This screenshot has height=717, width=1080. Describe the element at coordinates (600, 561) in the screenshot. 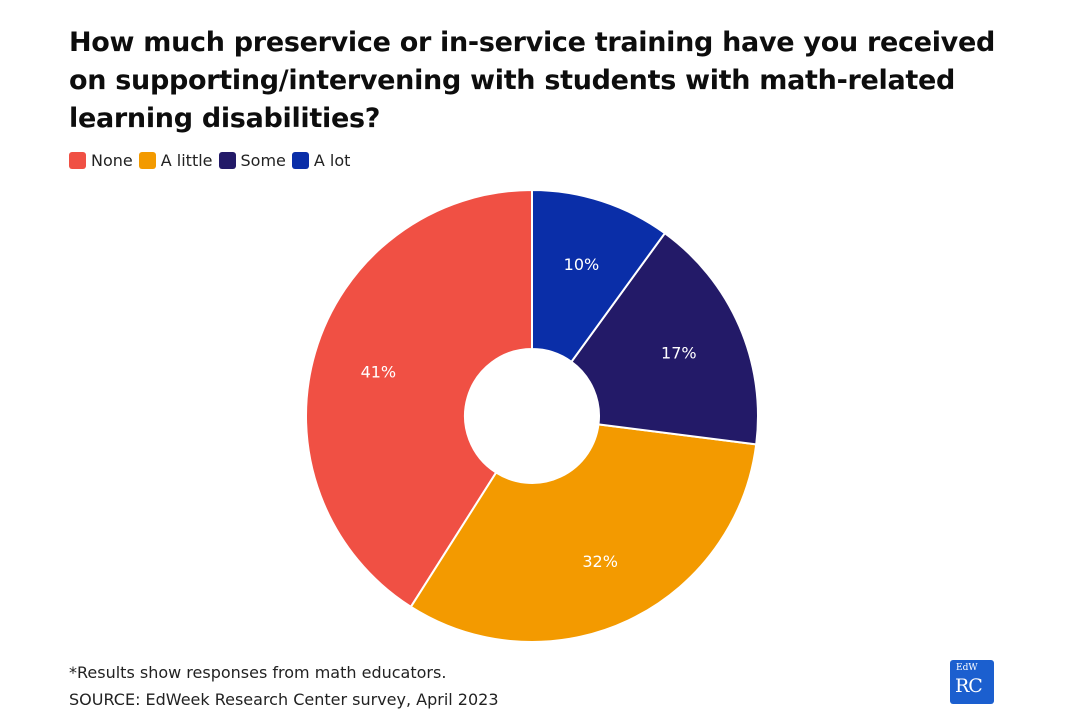

I see `data-label-a-little: 32%` at that location.